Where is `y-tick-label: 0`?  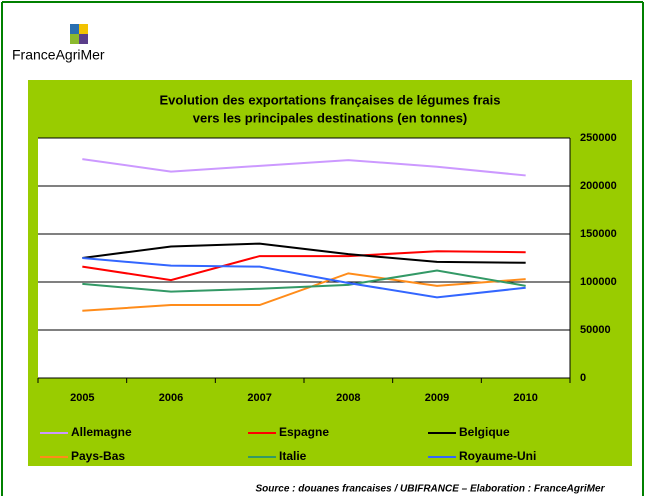
y-tick-label: 0 is located at coordinates (583, 378).